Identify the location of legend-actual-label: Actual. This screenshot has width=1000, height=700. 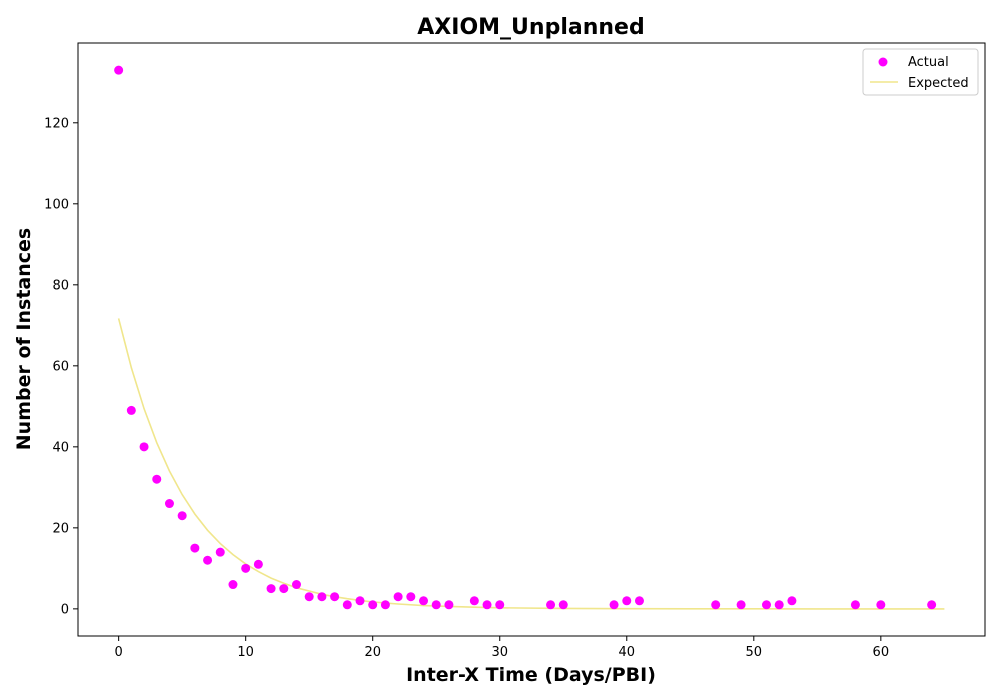
(928, 62).